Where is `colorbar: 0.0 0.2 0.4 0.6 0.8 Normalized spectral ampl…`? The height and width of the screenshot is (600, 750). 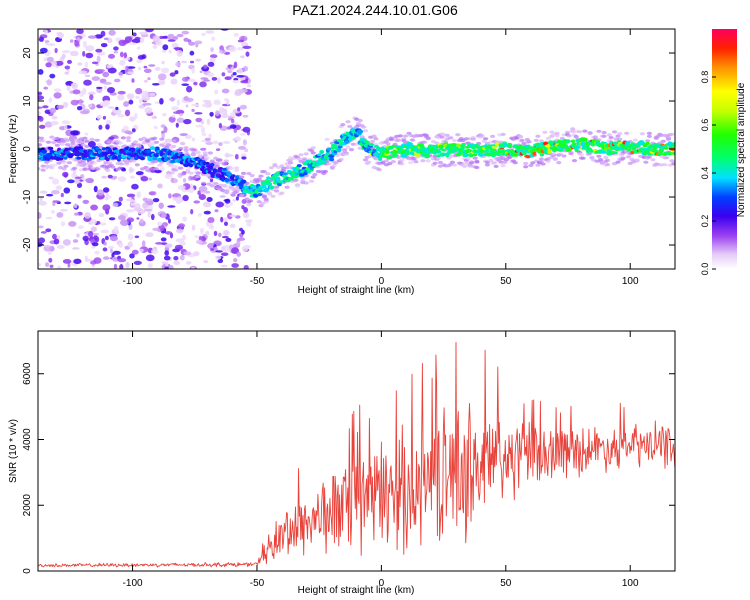
colorbar: 0.0 0.2 0.4 0.6 0.8 Normalized spectral ampl… is located at coordinates (723, 152).